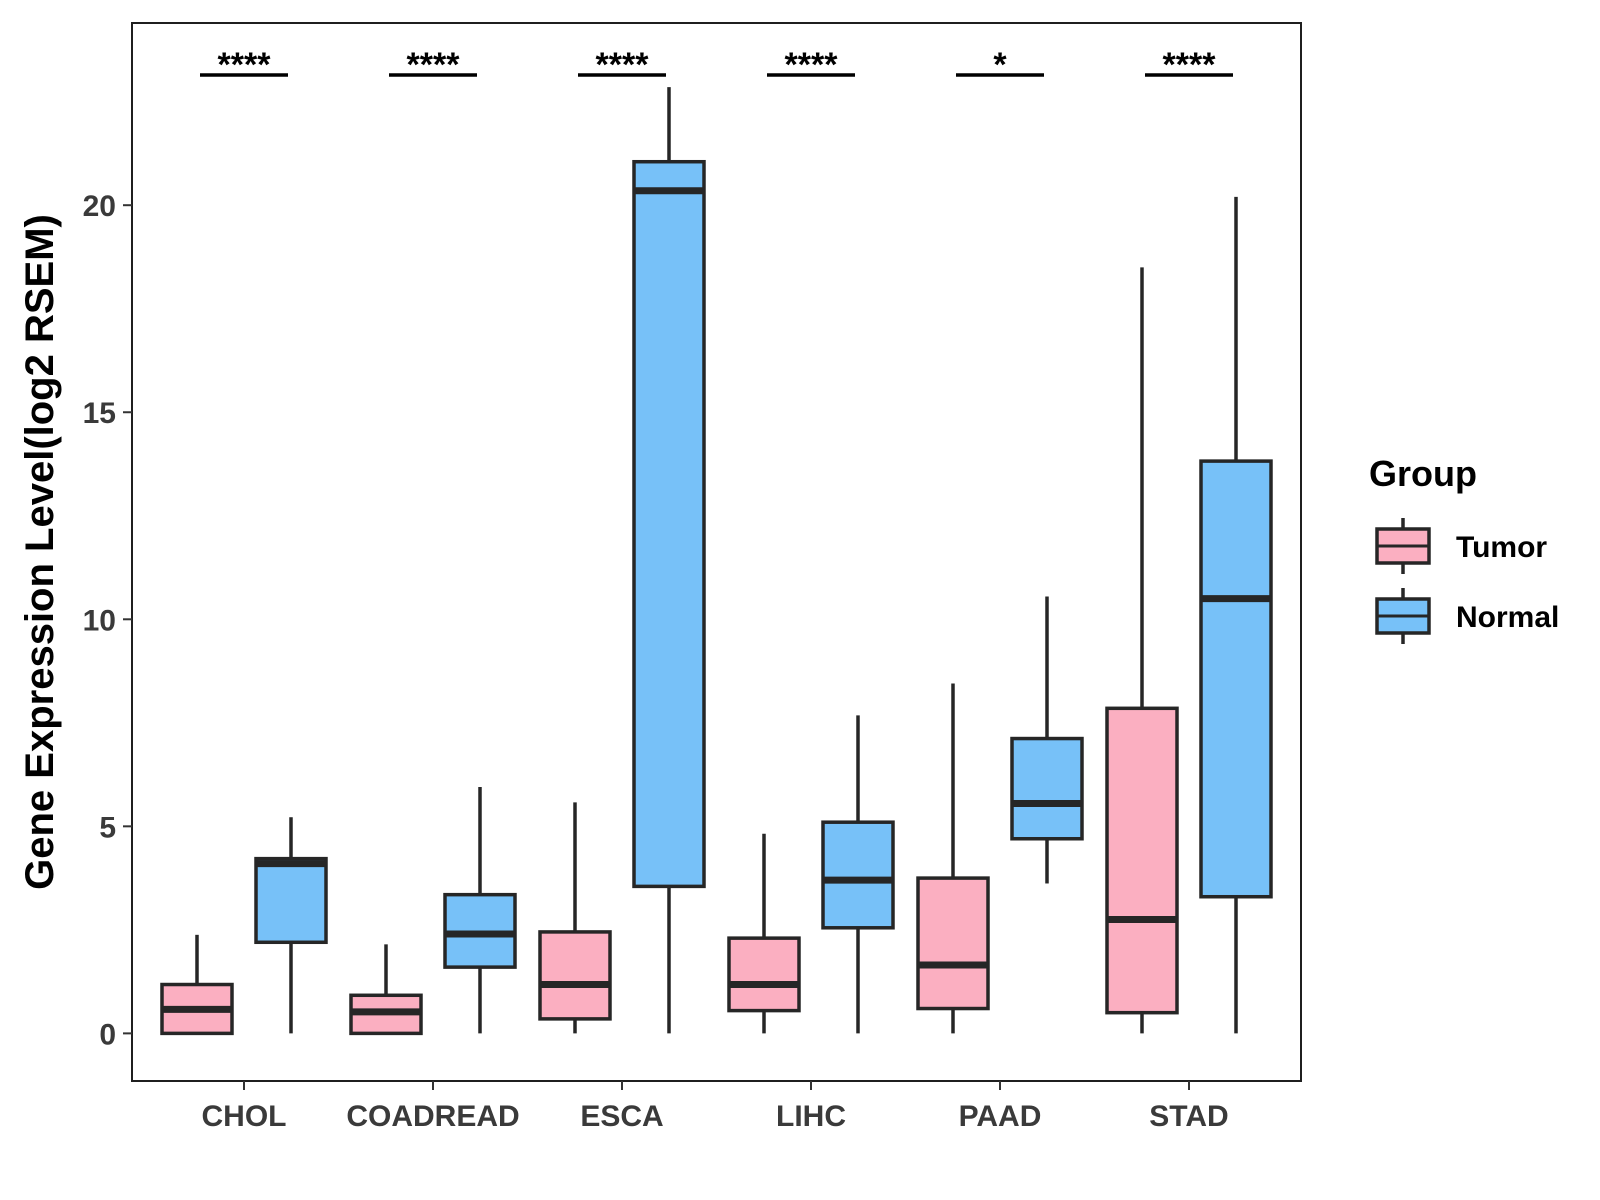  What do you see at coordinates (99, 620) in the screenshot?
I see `y-tick-label: 10` at bounding box center [99, 620].